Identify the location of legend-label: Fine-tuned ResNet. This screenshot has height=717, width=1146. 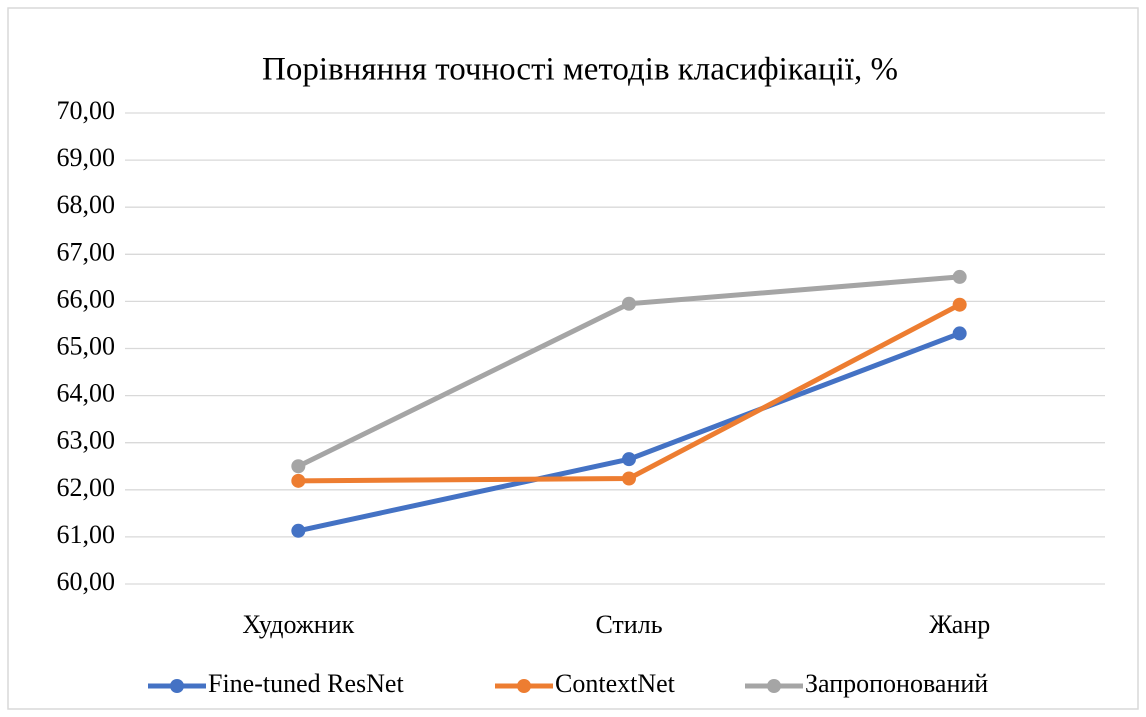
(306, 683).